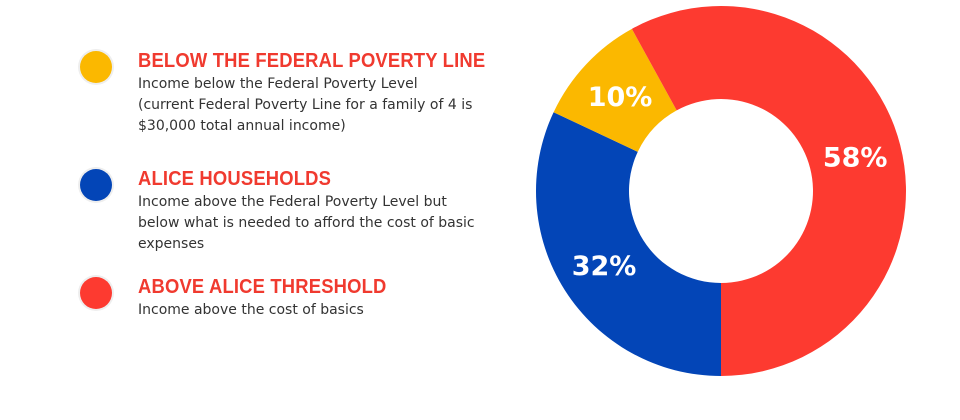 The width and height of the screenshot is (960, 420). What do you see at coordinates (604, 266) in the screenshot?
I see `slice-label: 32%` at bounding box center [604, 266].